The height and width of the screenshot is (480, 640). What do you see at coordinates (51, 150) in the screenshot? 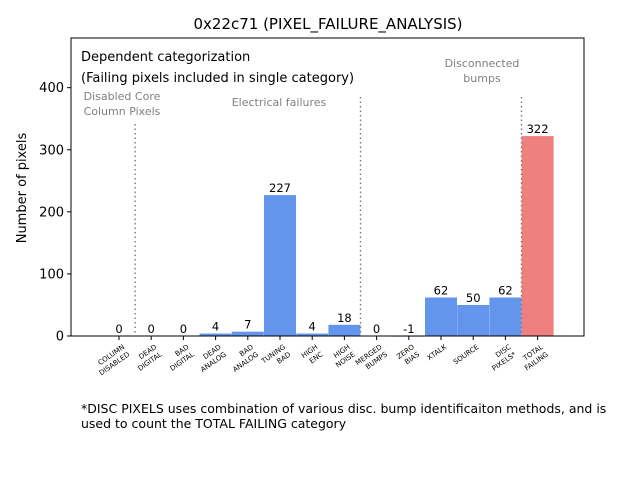
I see `y-tick-label: 300` at bounding box center [51, 150].